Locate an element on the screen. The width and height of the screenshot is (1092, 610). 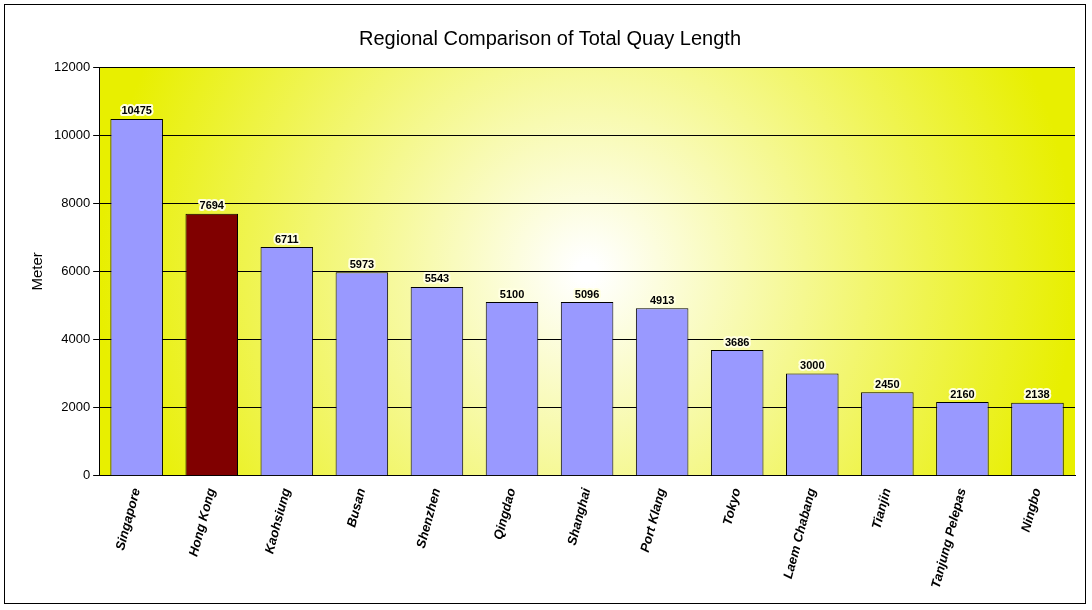
y-tick-label: 10000 is located at coordinates (72, 134).